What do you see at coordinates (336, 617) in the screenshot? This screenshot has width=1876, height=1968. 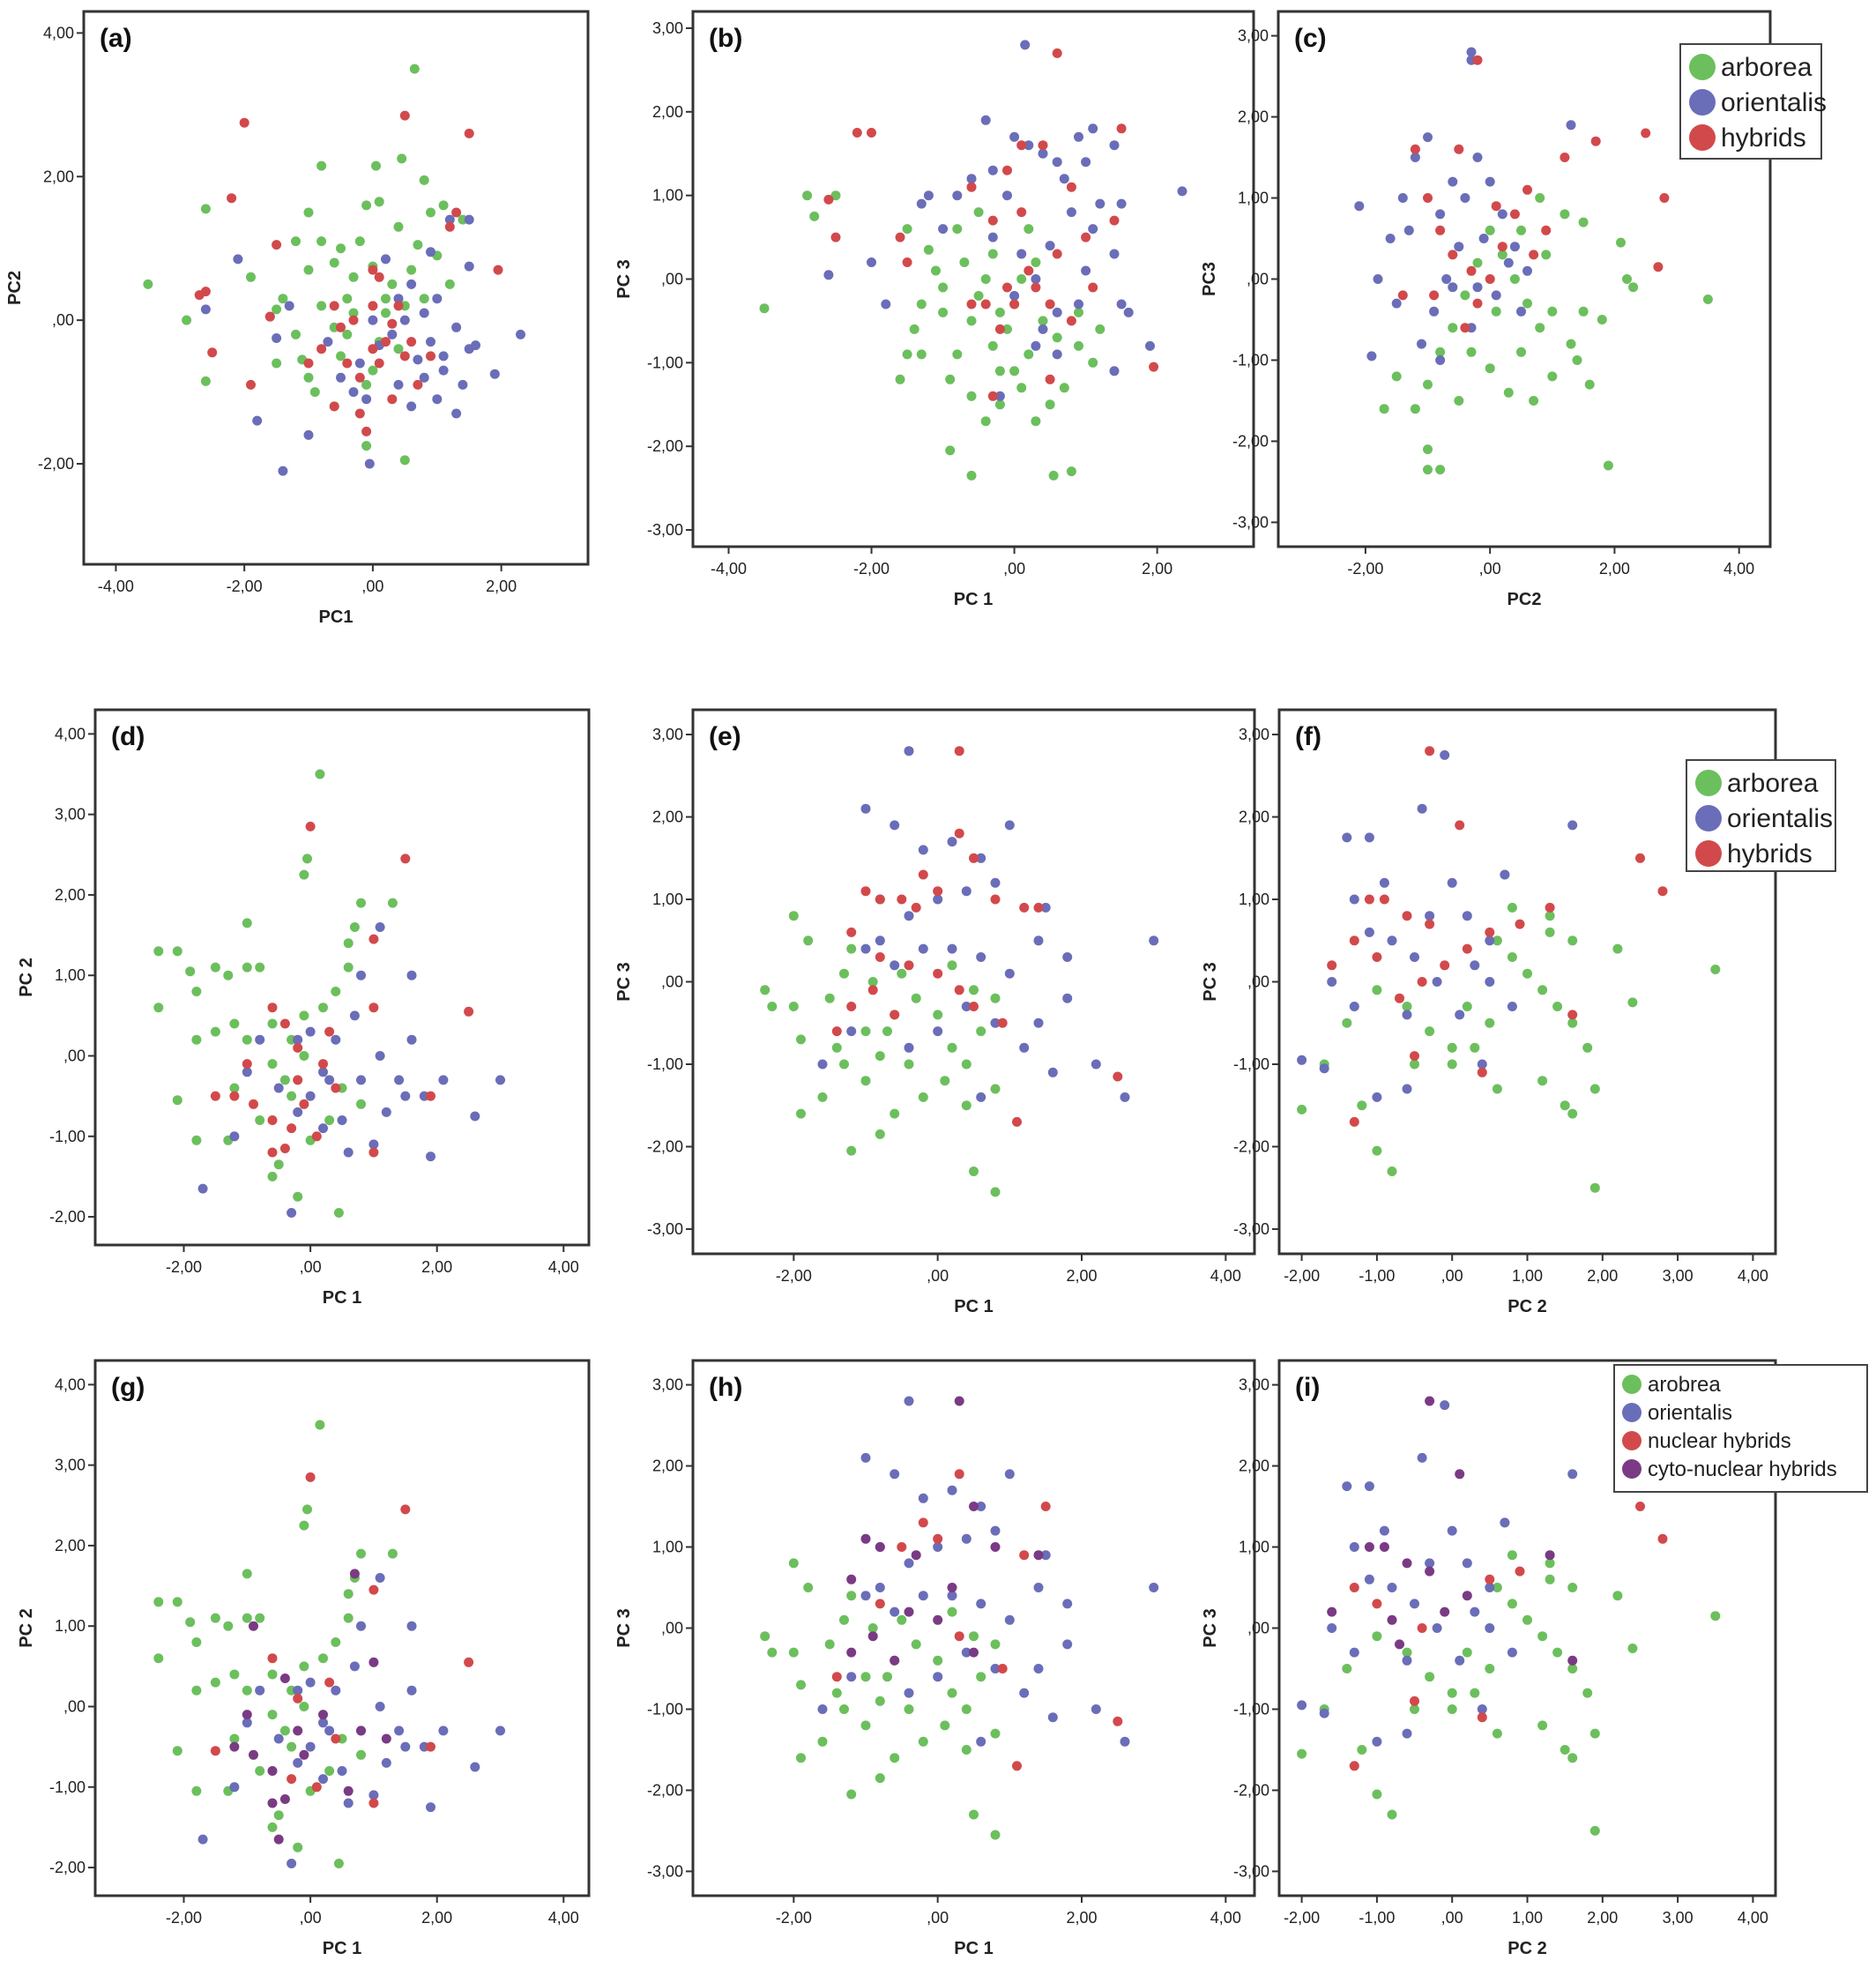 I see `x-axis-label: PC1` at bounding box center [336, 617].